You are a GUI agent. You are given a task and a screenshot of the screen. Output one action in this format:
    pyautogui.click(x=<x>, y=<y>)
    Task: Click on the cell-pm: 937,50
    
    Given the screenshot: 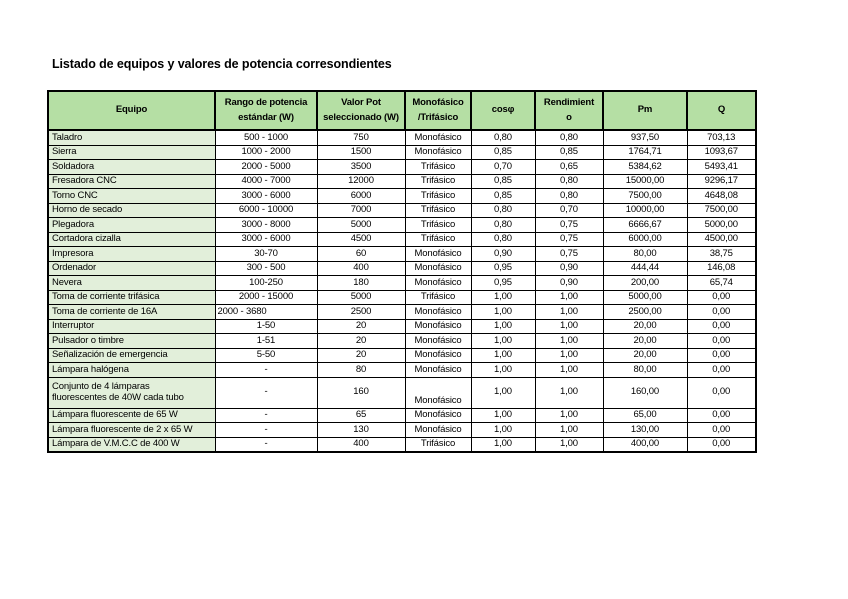 What is the action you would take?
    pyautogui.click(x=645, y=137)
    